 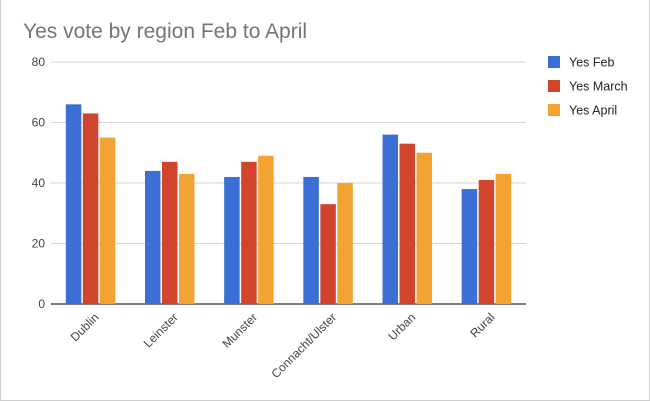 What do you see at coordinates (593, 111) in the screenshot?
I see `legend-label: Yes April` at bounding box center [593, 111].